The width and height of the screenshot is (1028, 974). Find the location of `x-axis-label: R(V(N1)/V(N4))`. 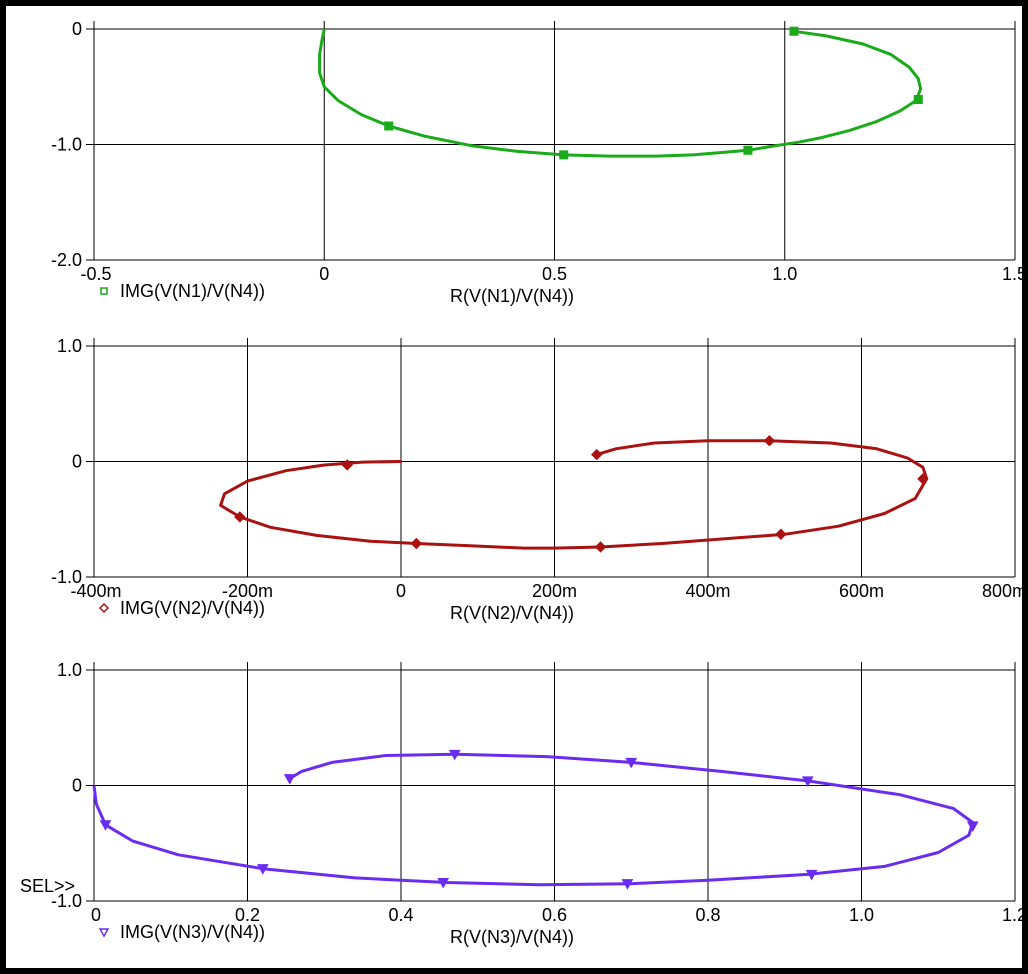

x-axis-label: R(V(N1)/V(N4)) is located at coordinates (512, 296).